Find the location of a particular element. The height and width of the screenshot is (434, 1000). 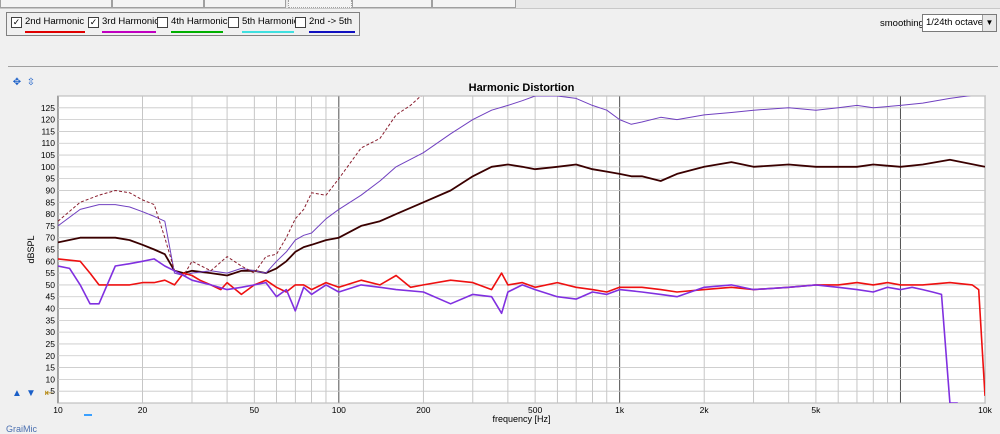

y-tick-label: 80 is located at coordinates (51, 214).